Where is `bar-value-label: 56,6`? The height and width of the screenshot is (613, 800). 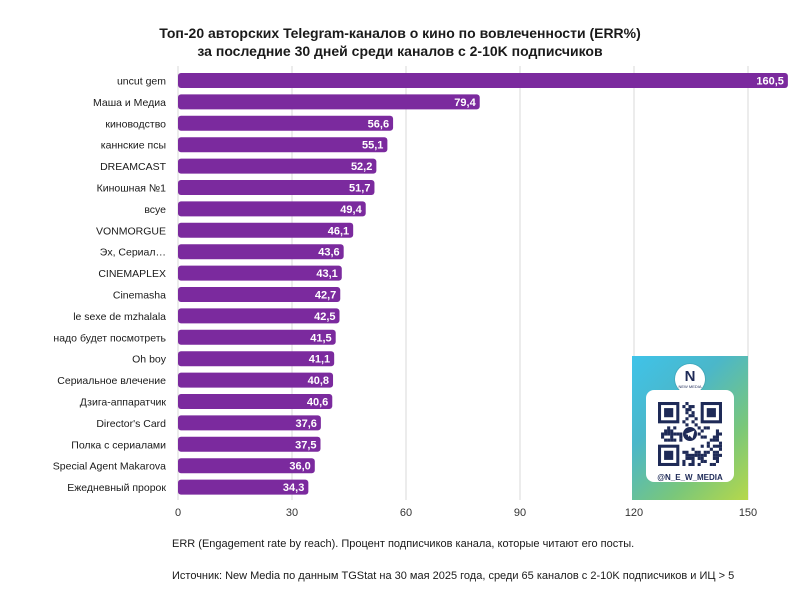 bar-value-label: 56,6 is located at coordinates (378, 124).